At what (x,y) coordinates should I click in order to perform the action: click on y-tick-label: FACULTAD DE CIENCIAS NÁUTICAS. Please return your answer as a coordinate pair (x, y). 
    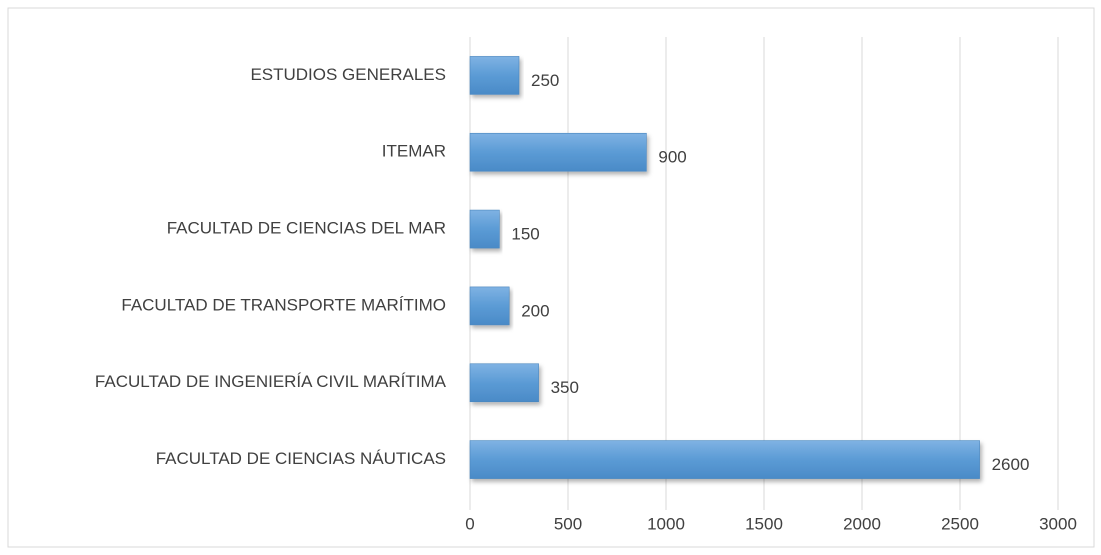
    Looking at the image, I should click on (301, 458).